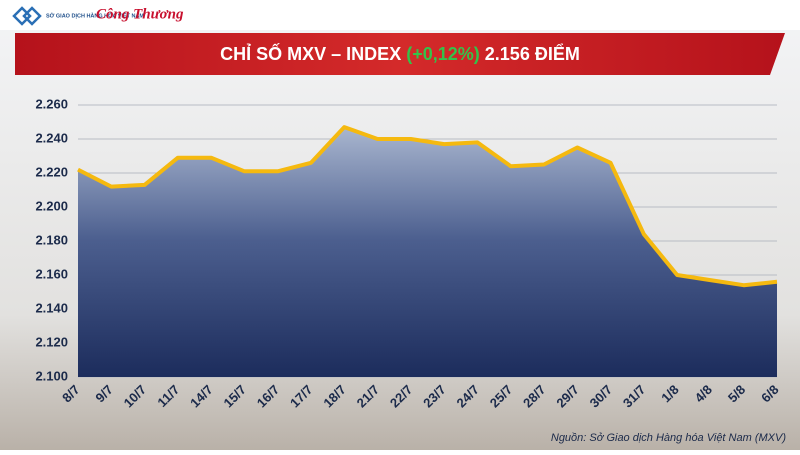 This screenshot has width=800, height=455. I want to click on y-tick-label: 2.180, so click(51, 239).